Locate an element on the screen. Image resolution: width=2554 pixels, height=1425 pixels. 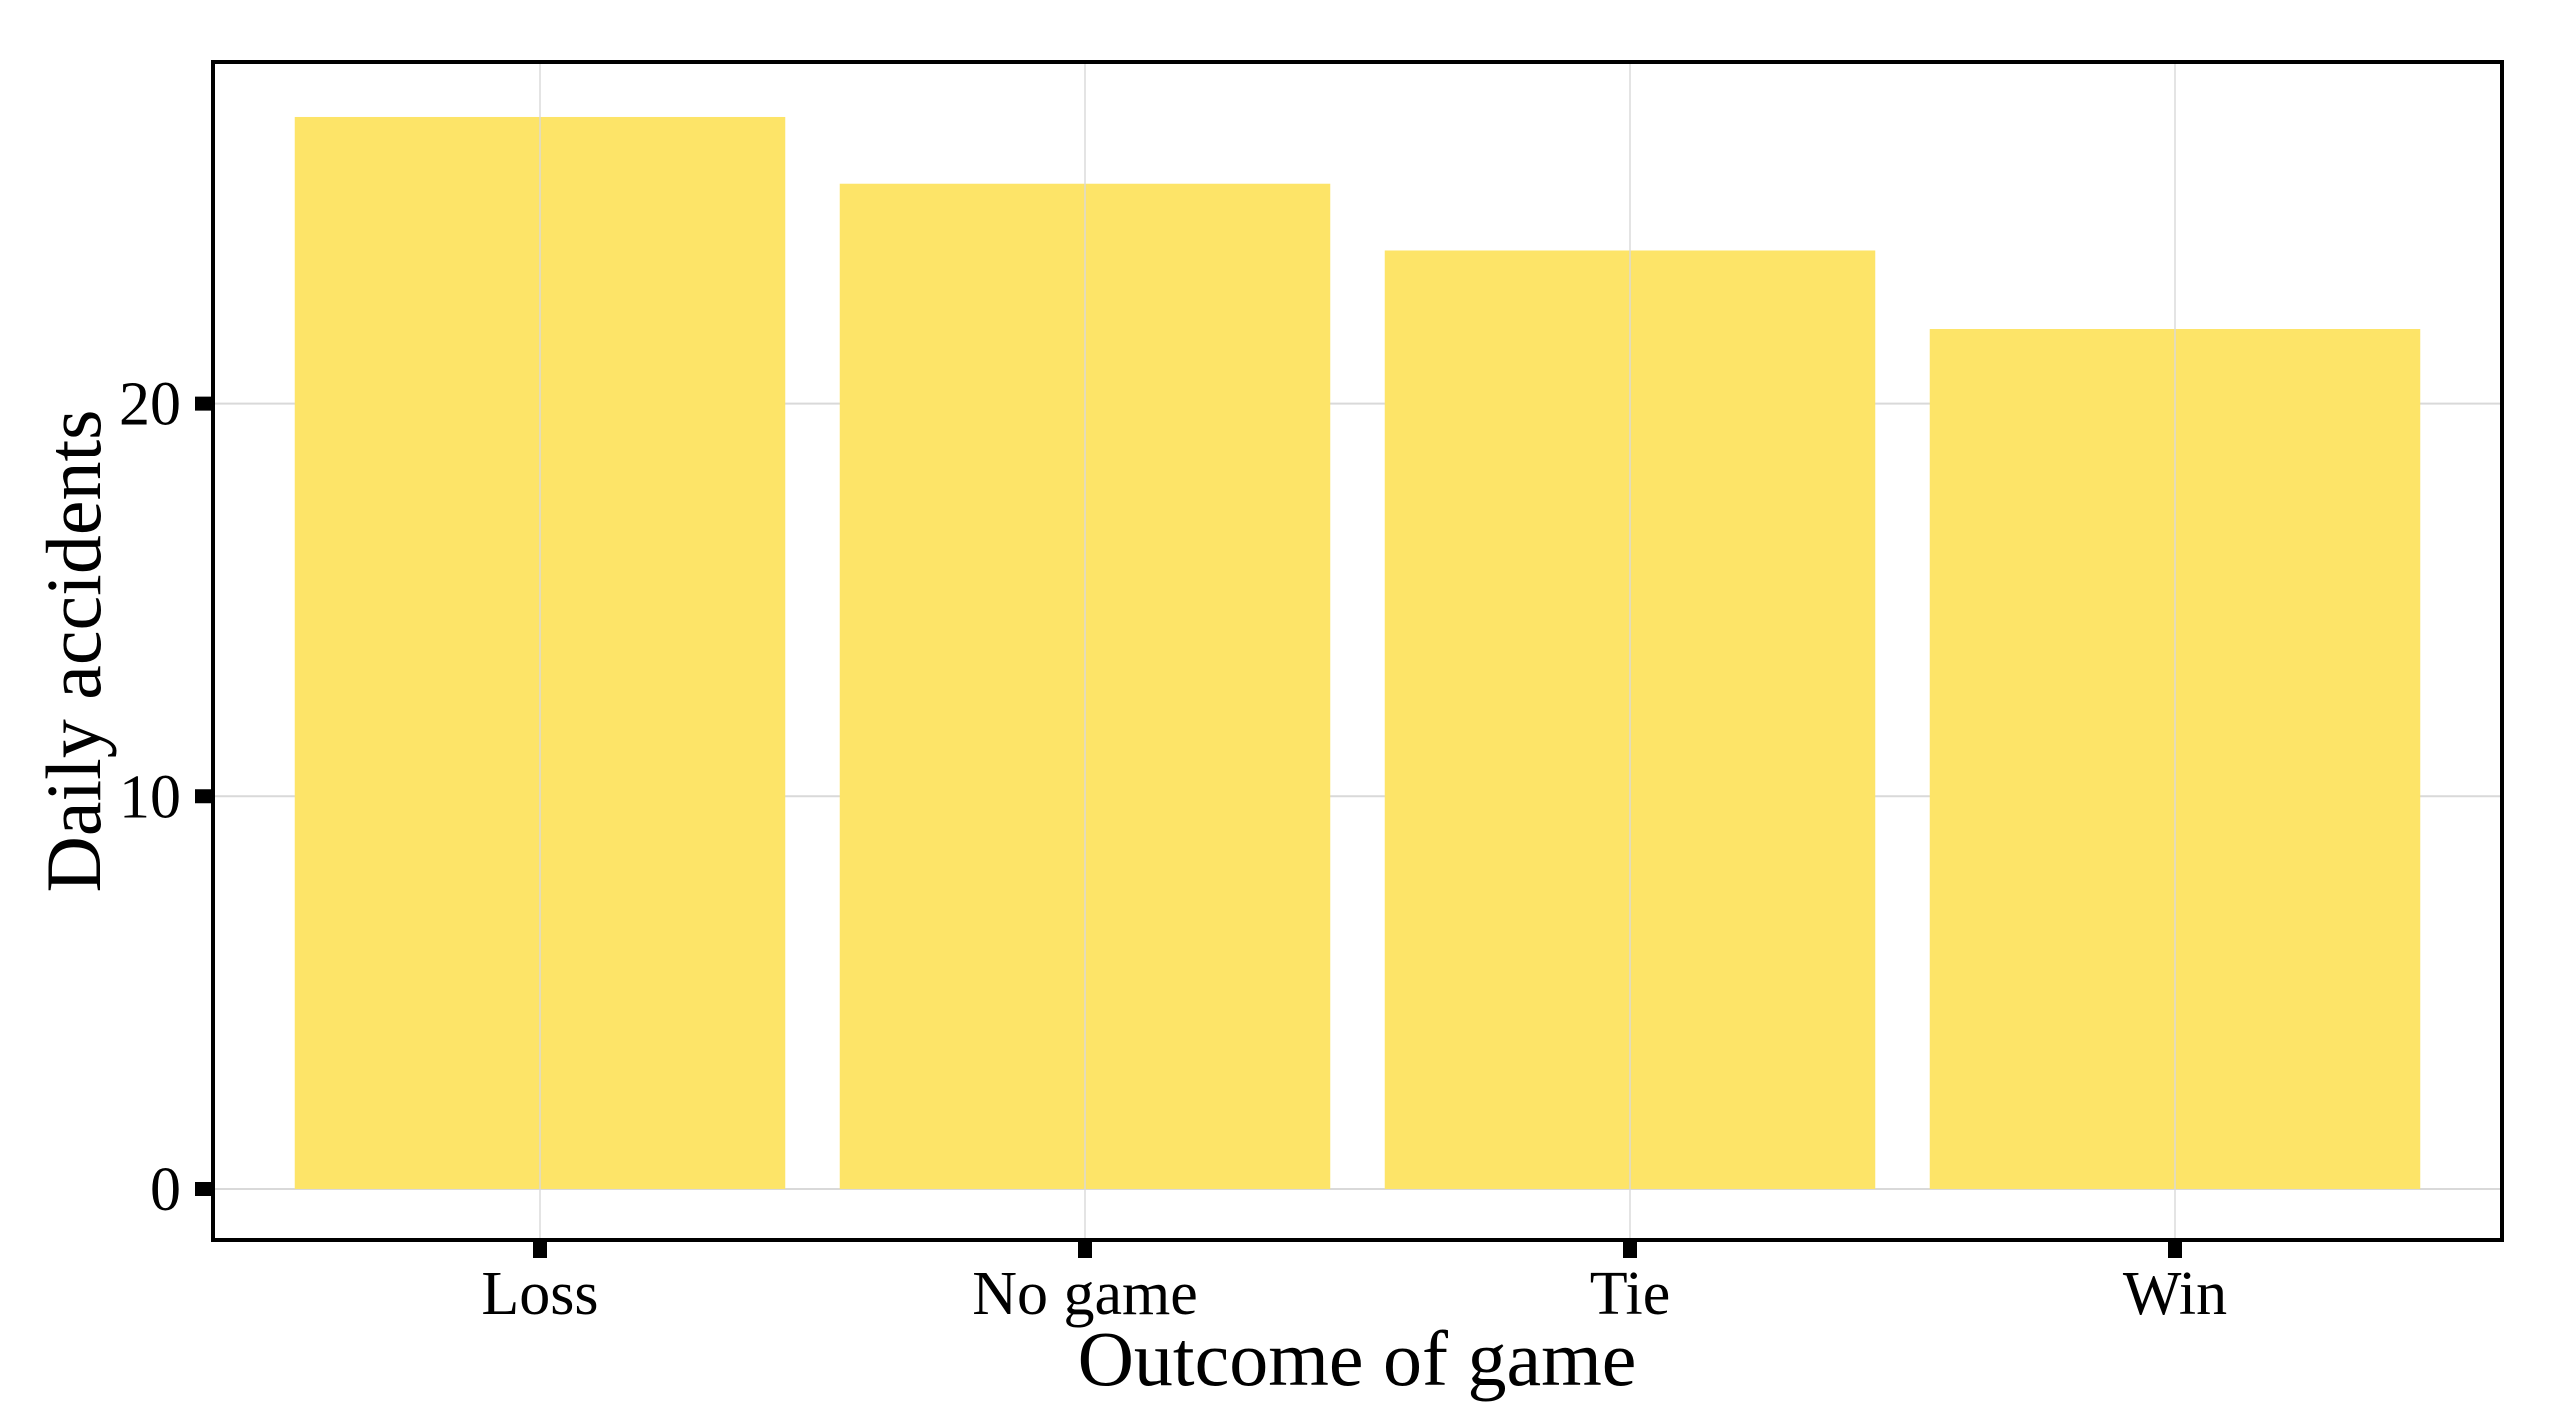
x-tick-label: Win is located at coordinates (2175, 1294).